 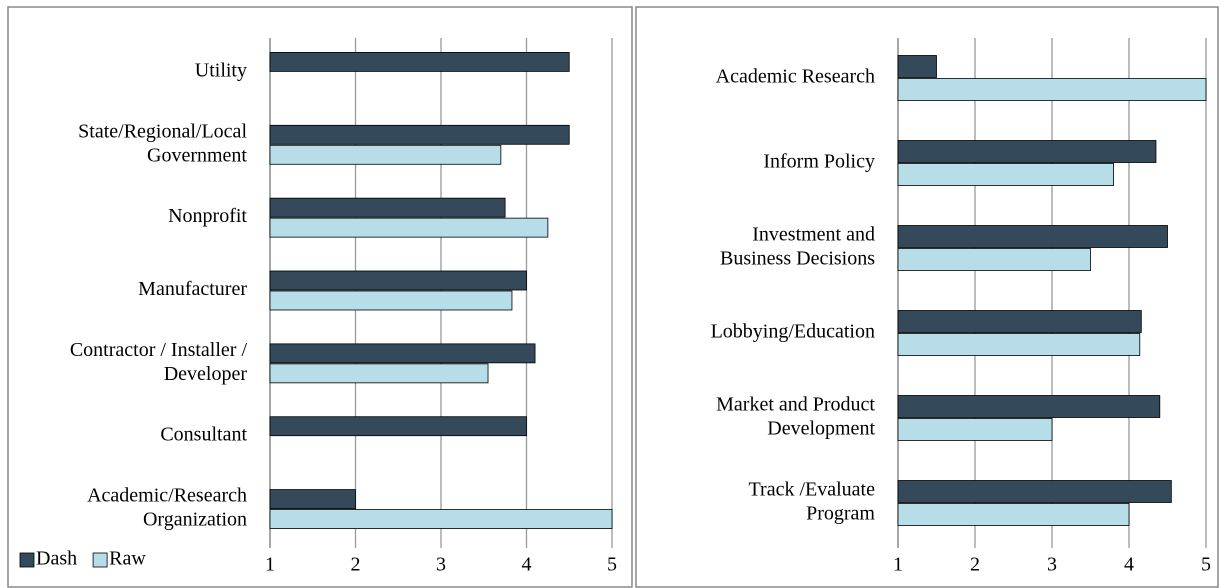 What do you see at coordinates (819, 161) in the screenshot?
I see `y-tick-label: Inform Policy` at bounding box center [819, 161].